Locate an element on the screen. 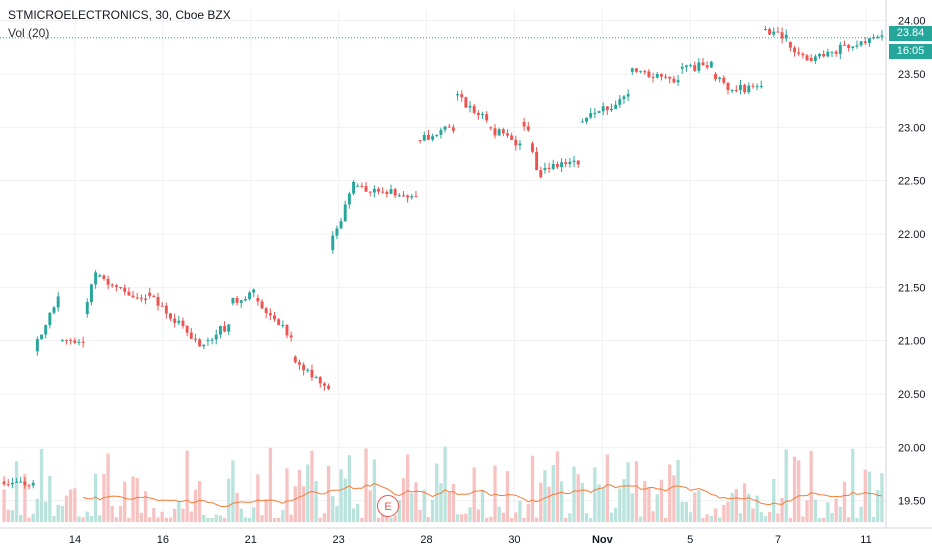 This screenshot has width=932, height=550. earnings-marker-icon: E is located at coordinates (388, 506).